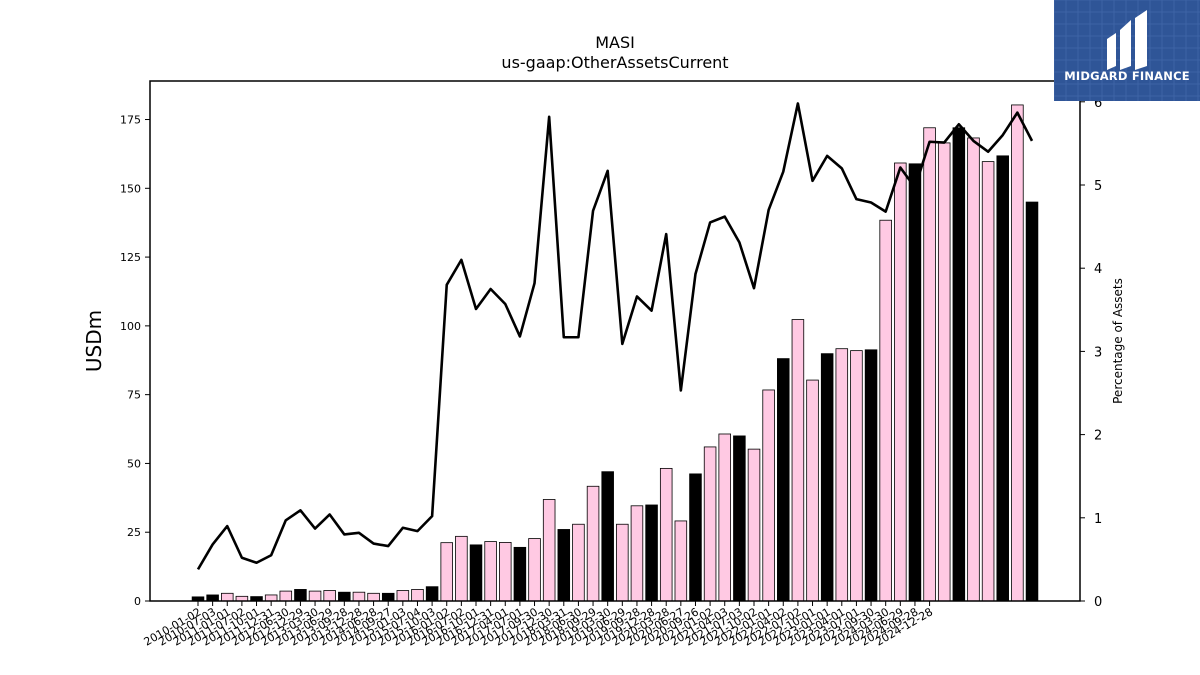 The height and width of the screenshot is (675, 1200). What do you see at coordinates (1127, 76) in the screenshot?
I see `brand-name: MIDGARD FINANCE` at bounding box center [1127, 76].